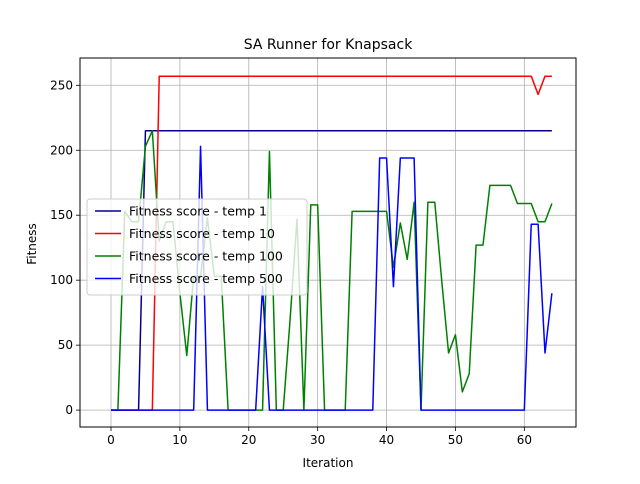  What do you see at coordinates (61, 215) in the screenshot?
I see `y-tick-label: 150` at bounding box center [61, 215].